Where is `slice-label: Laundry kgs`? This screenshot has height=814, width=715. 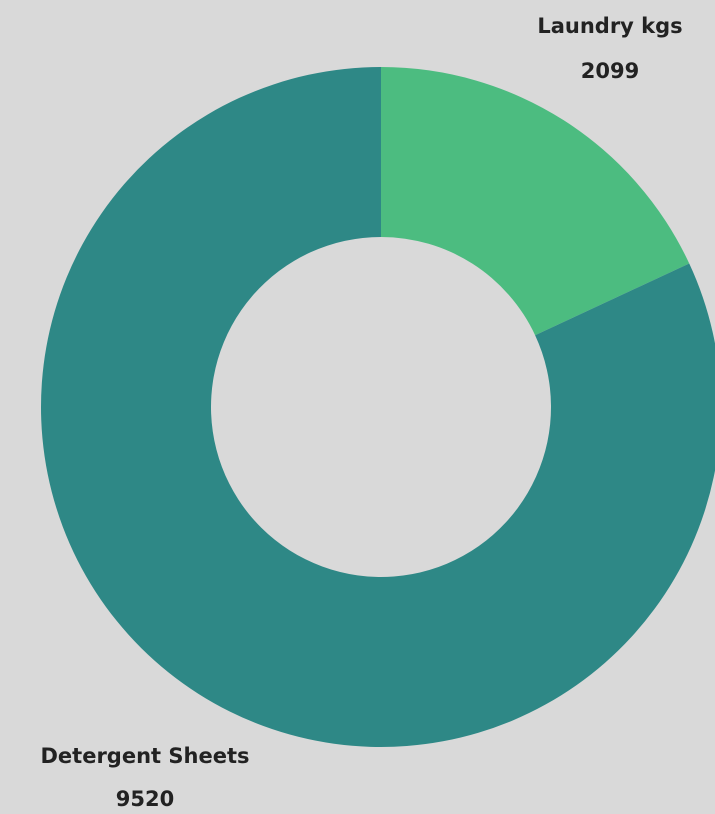 slice-label: Laundry kgs is located at coordinates (609, 26).